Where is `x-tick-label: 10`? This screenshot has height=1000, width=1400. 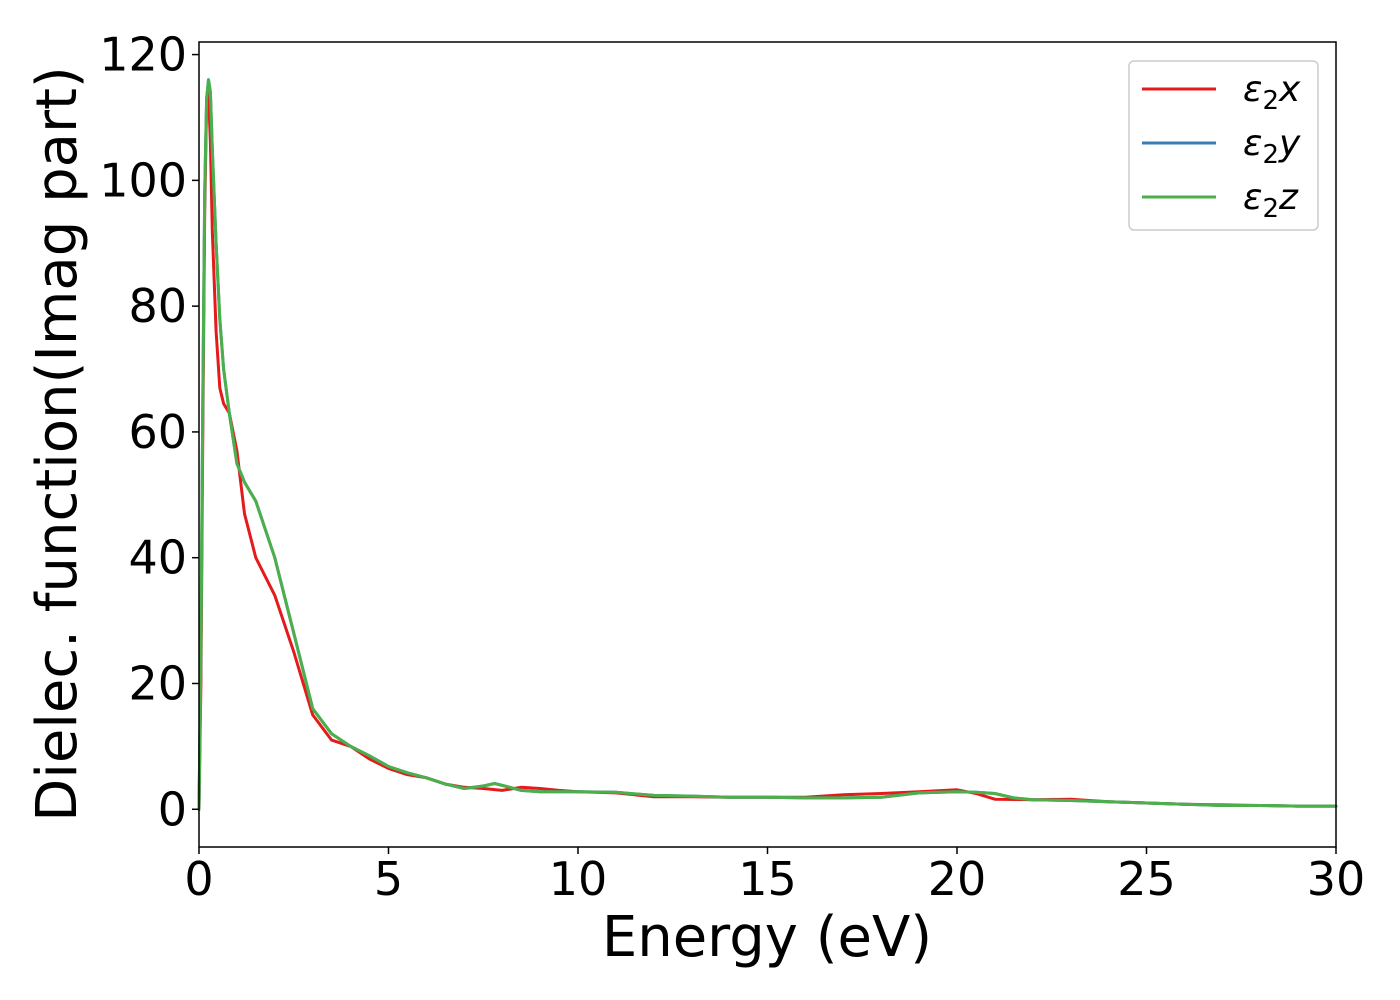 x-tick-label: 10 is located at coordinates (578, 879).